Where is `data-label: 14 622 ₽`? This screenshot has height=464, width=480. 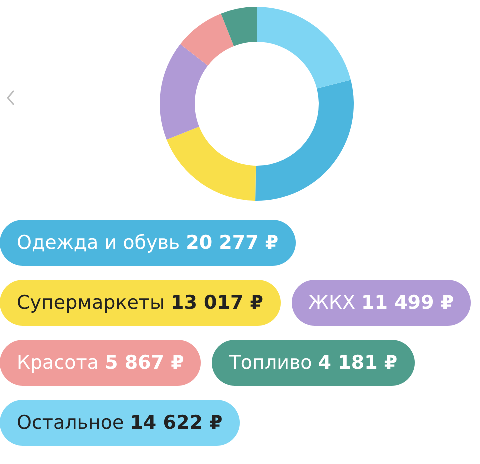 data-label: 14 622 ₽ is located at coordinates (176, 423).